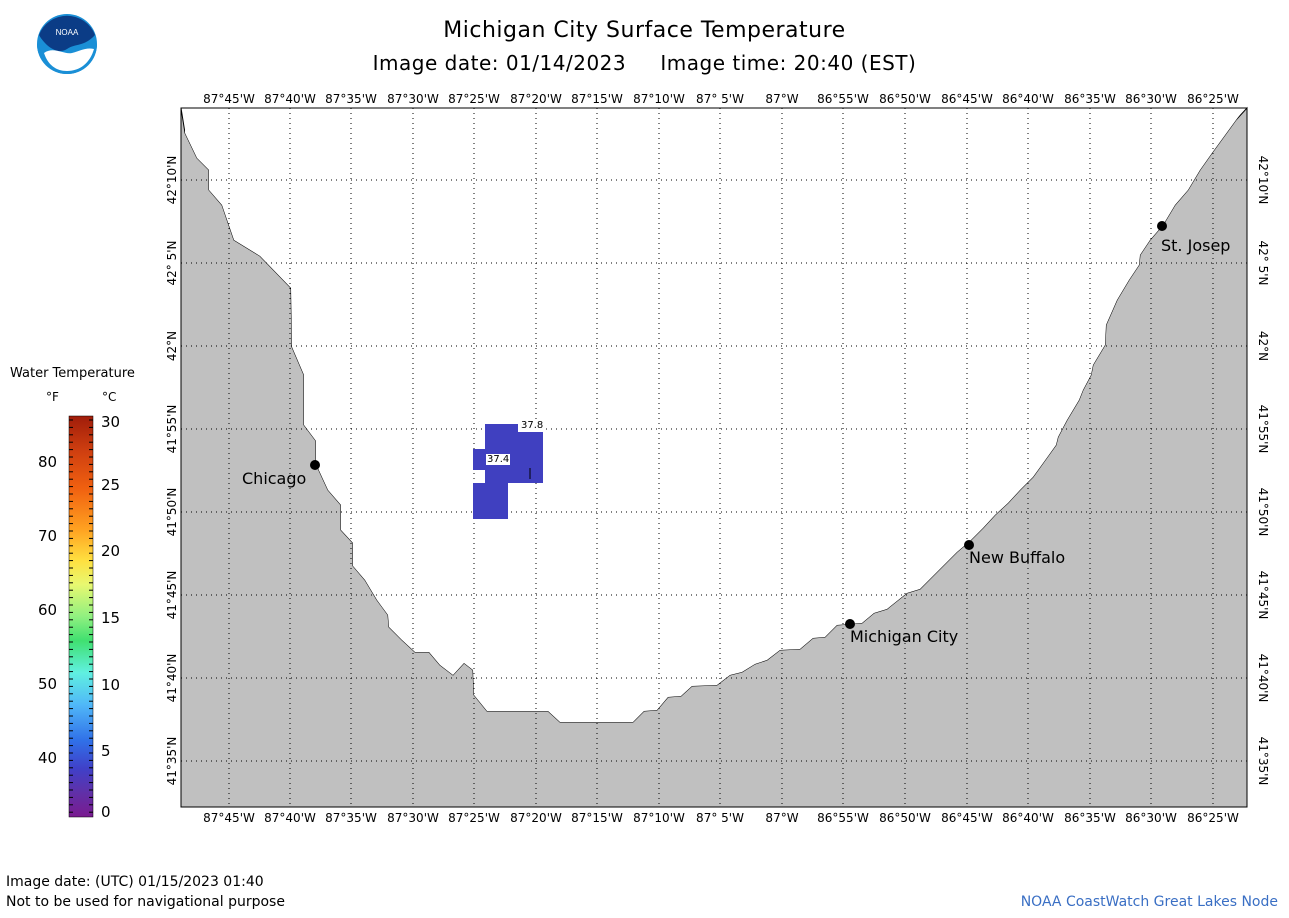  I want to click on longitude-label-top: 86°35'W, so click(1090, 99).